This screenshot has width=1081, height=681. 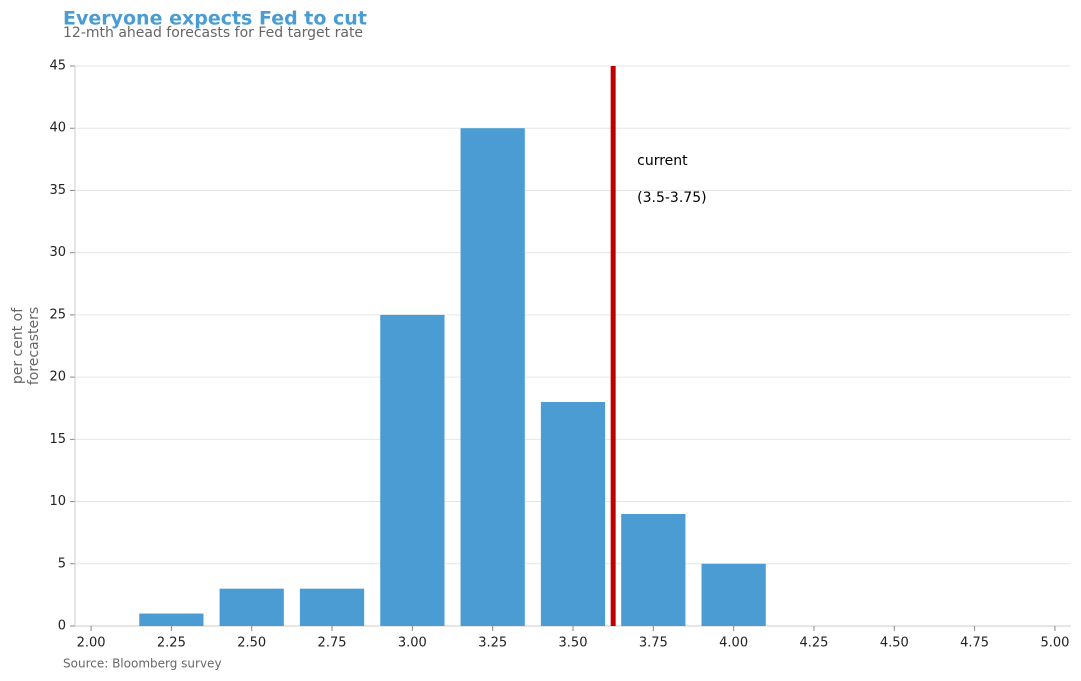 I want to click on x-tick-label: 2.25, so click(x=171, y=643).